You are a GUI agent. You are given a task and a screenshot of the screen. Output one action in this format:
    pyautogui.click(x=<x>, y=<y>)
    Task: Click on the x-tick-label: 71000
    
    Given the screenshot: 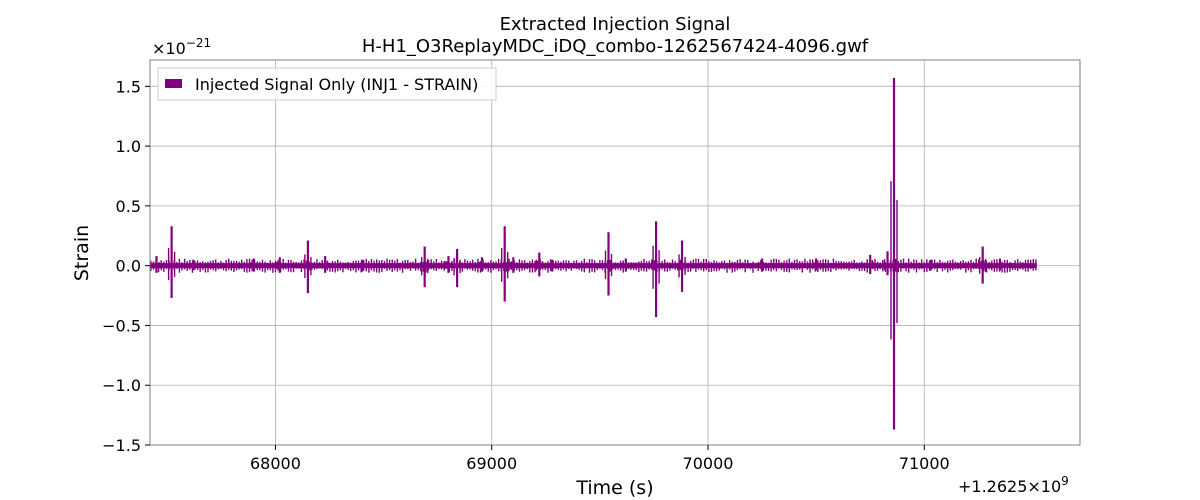 What is the action you would take?
    pyautogui.click(x=924, y=463)
    